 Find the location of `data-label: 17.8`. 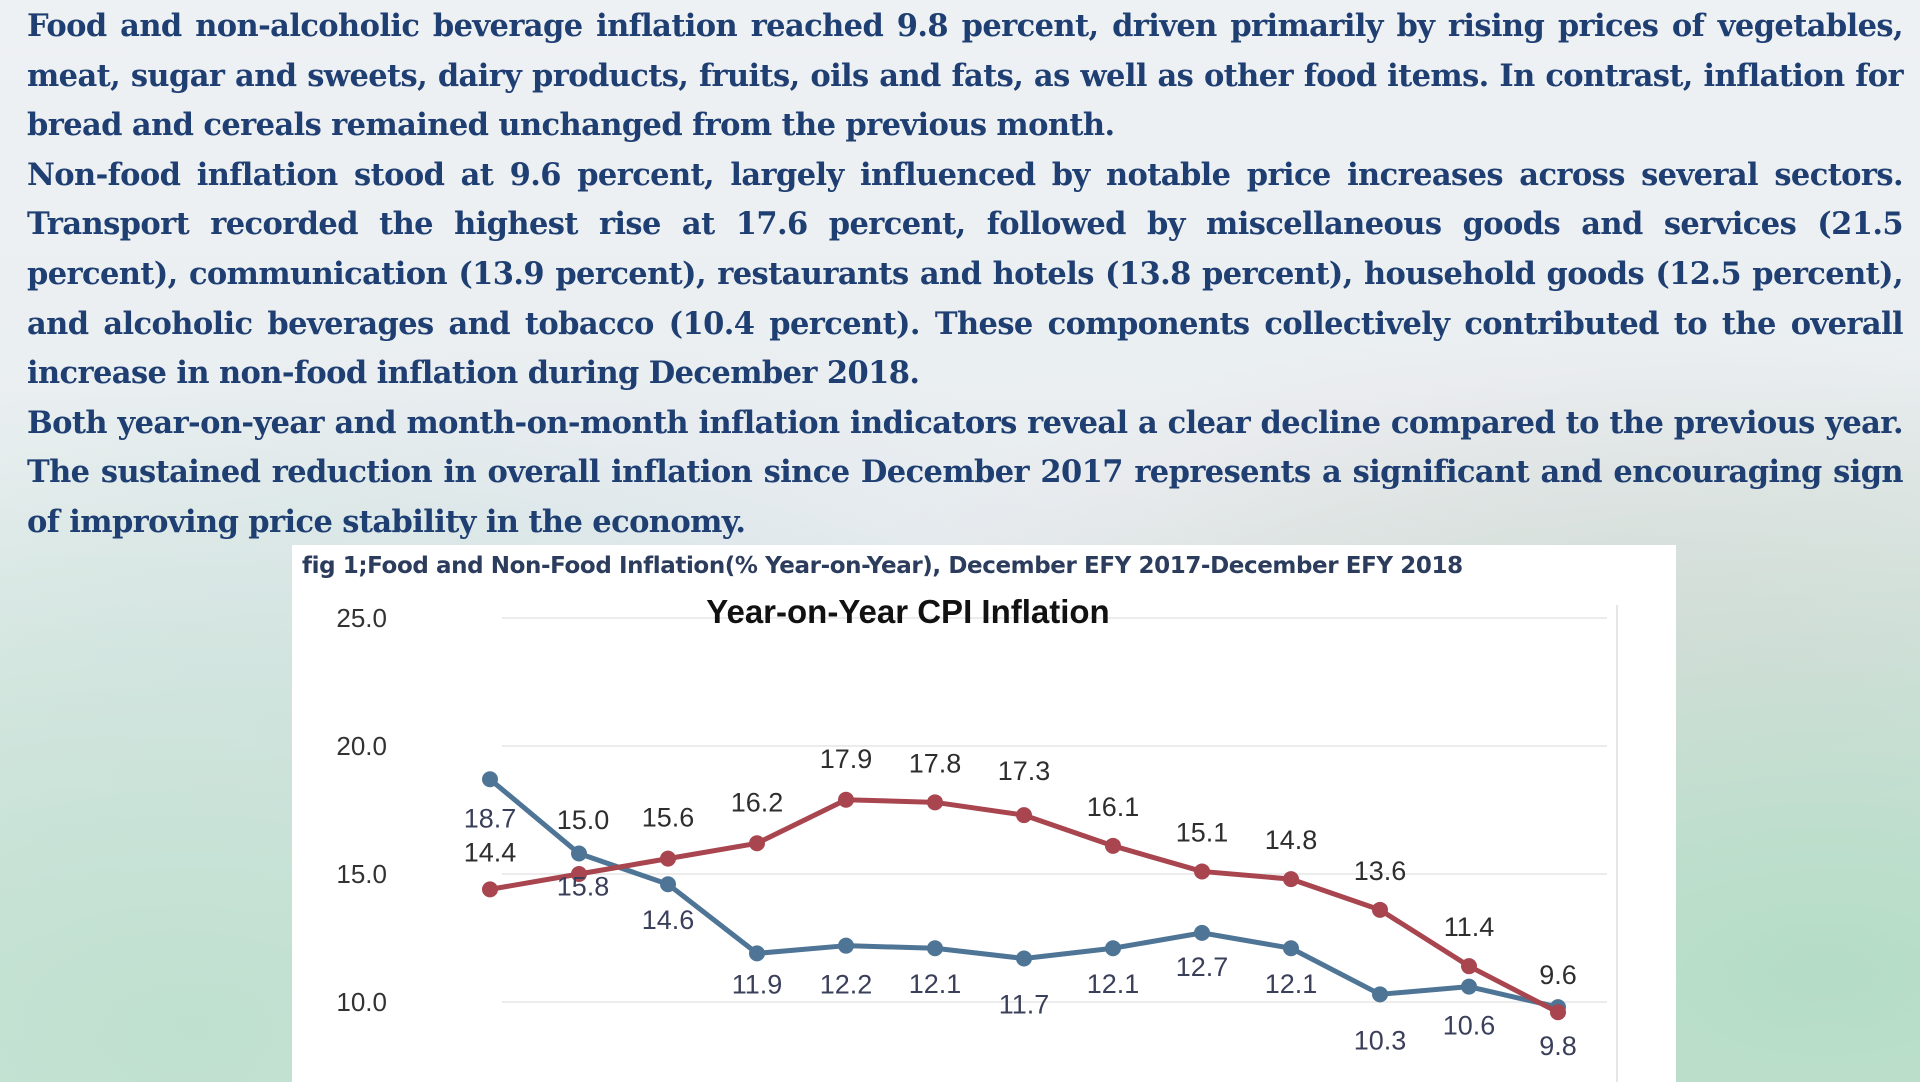

data-label: 17.8 is located at coordinates (935, 763).